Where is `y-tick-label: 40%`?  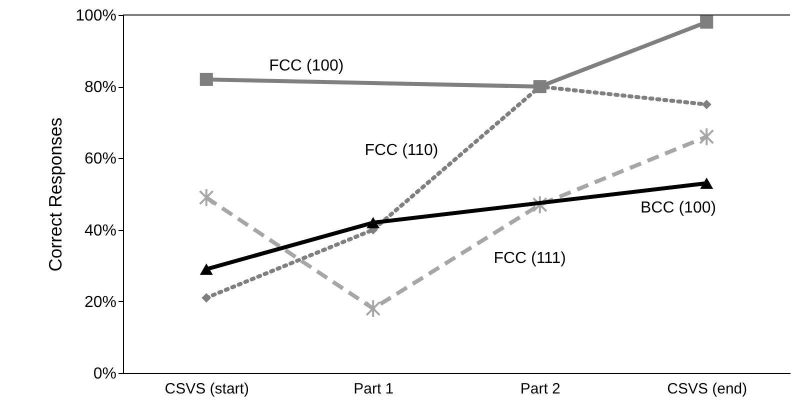 y-tick-label: 40% is located at coordinates (100, 231).